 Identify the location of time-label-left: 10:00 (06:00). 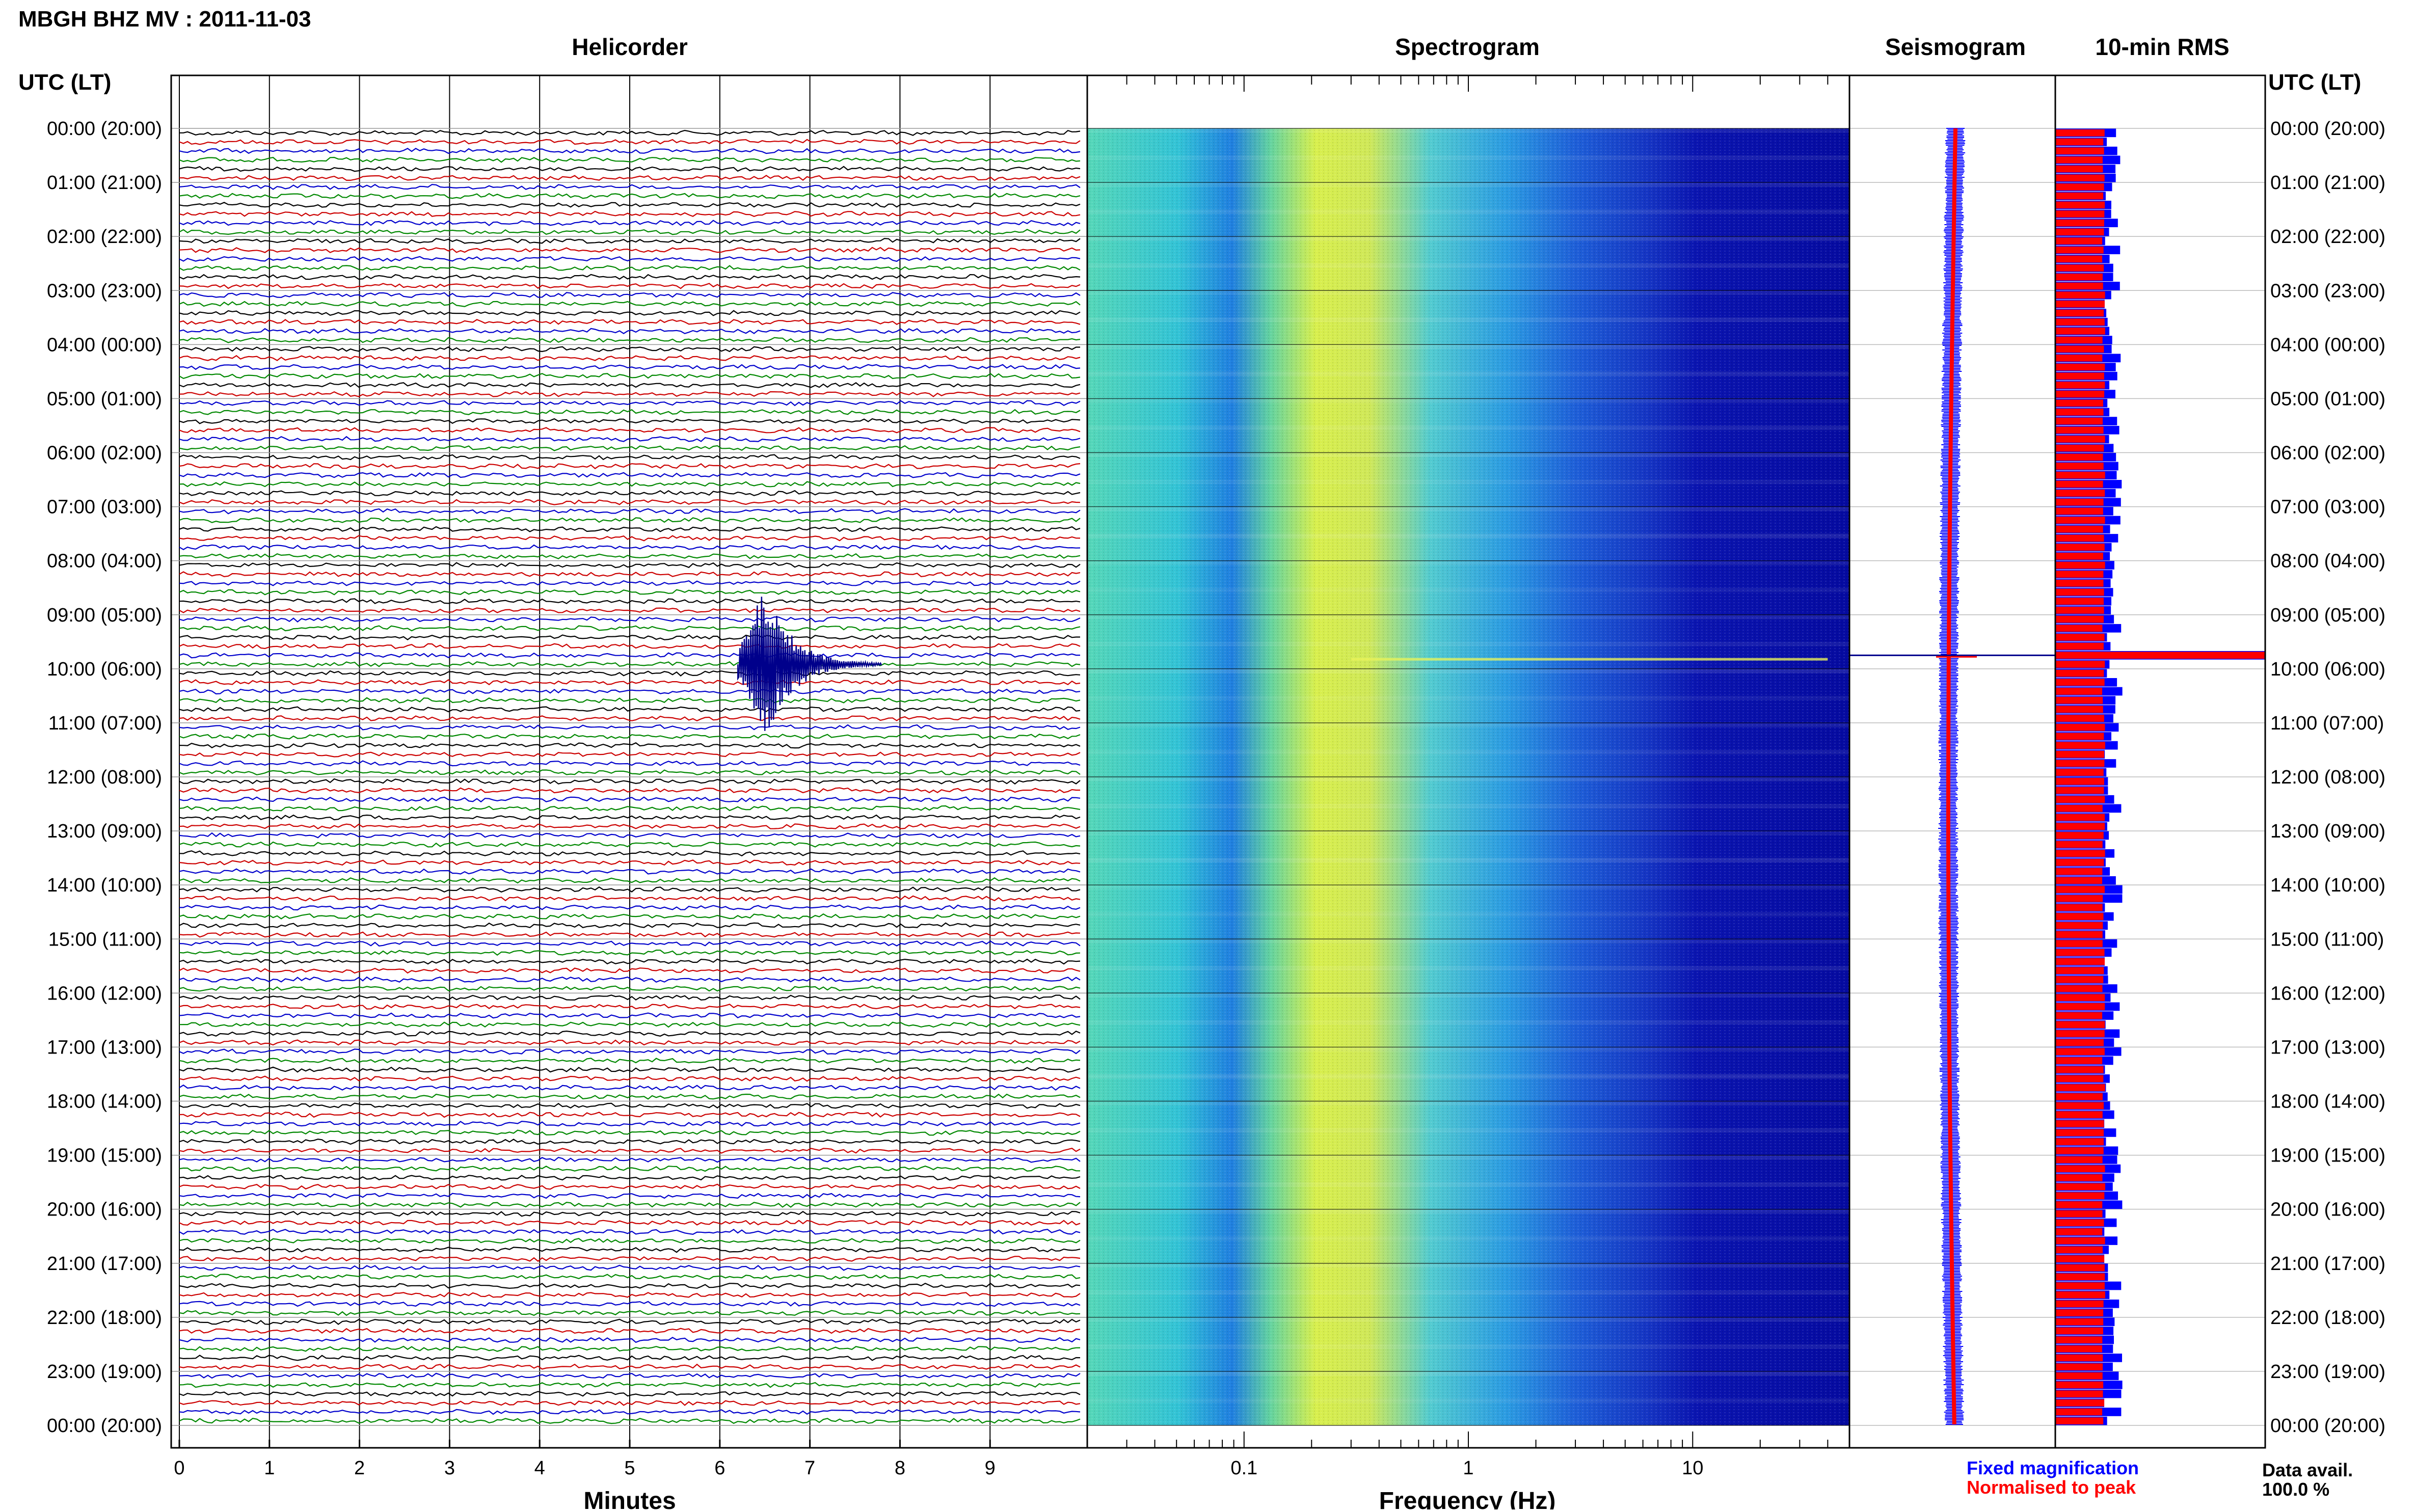
(104, 669).